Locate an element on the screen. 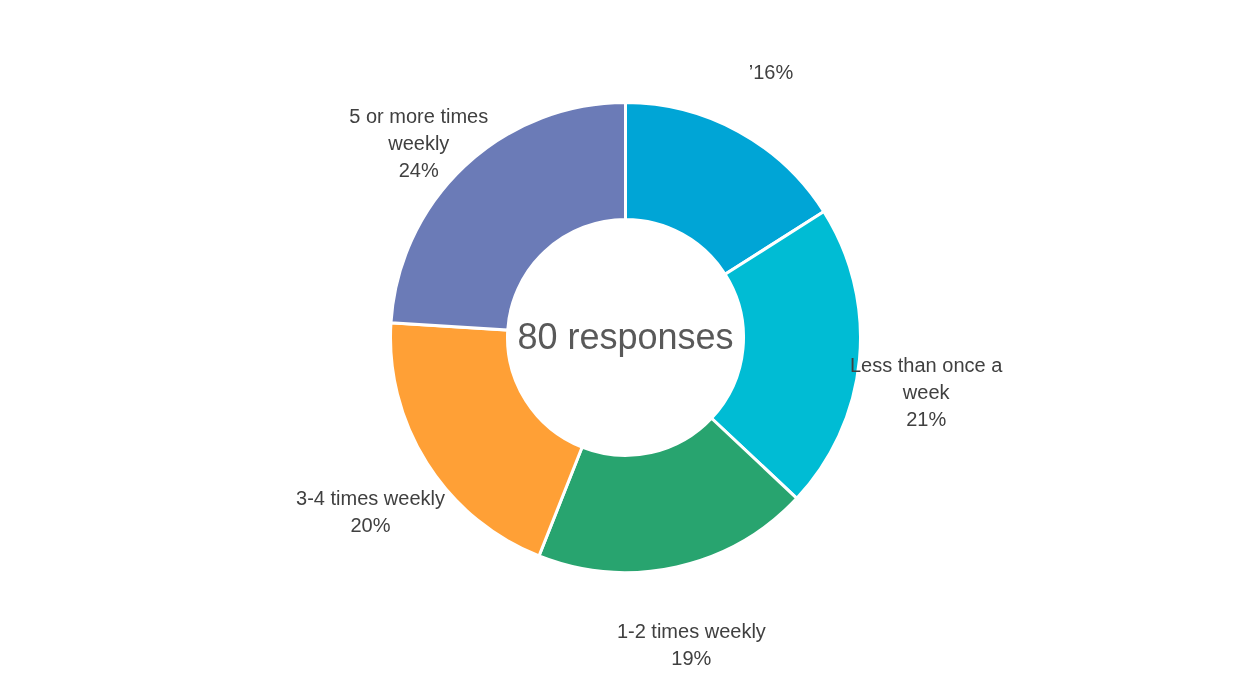 The width and height of the screenshot is (1251, 675). data-label: 24% is located at coordinates (418, 170).